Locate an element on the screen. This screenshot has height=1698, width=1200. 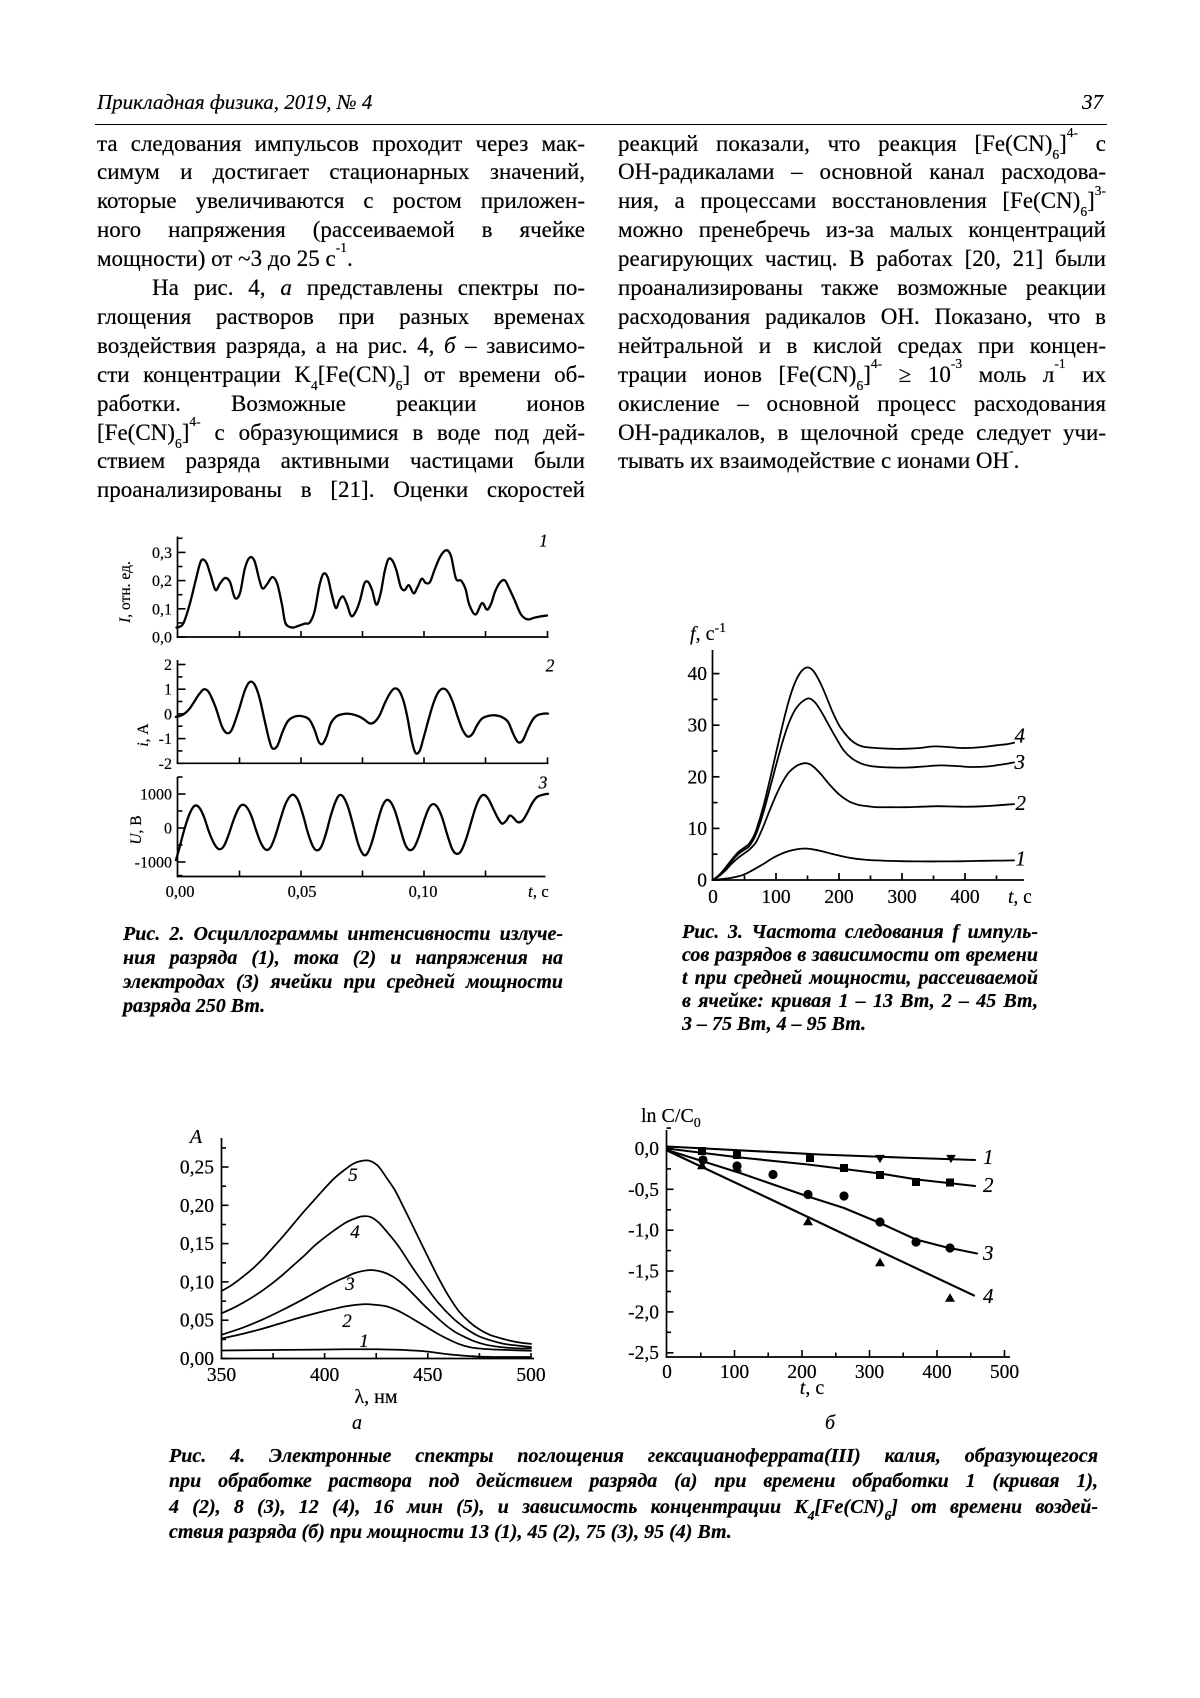
svg-text: 1000 is located at coordinates (156, 795).